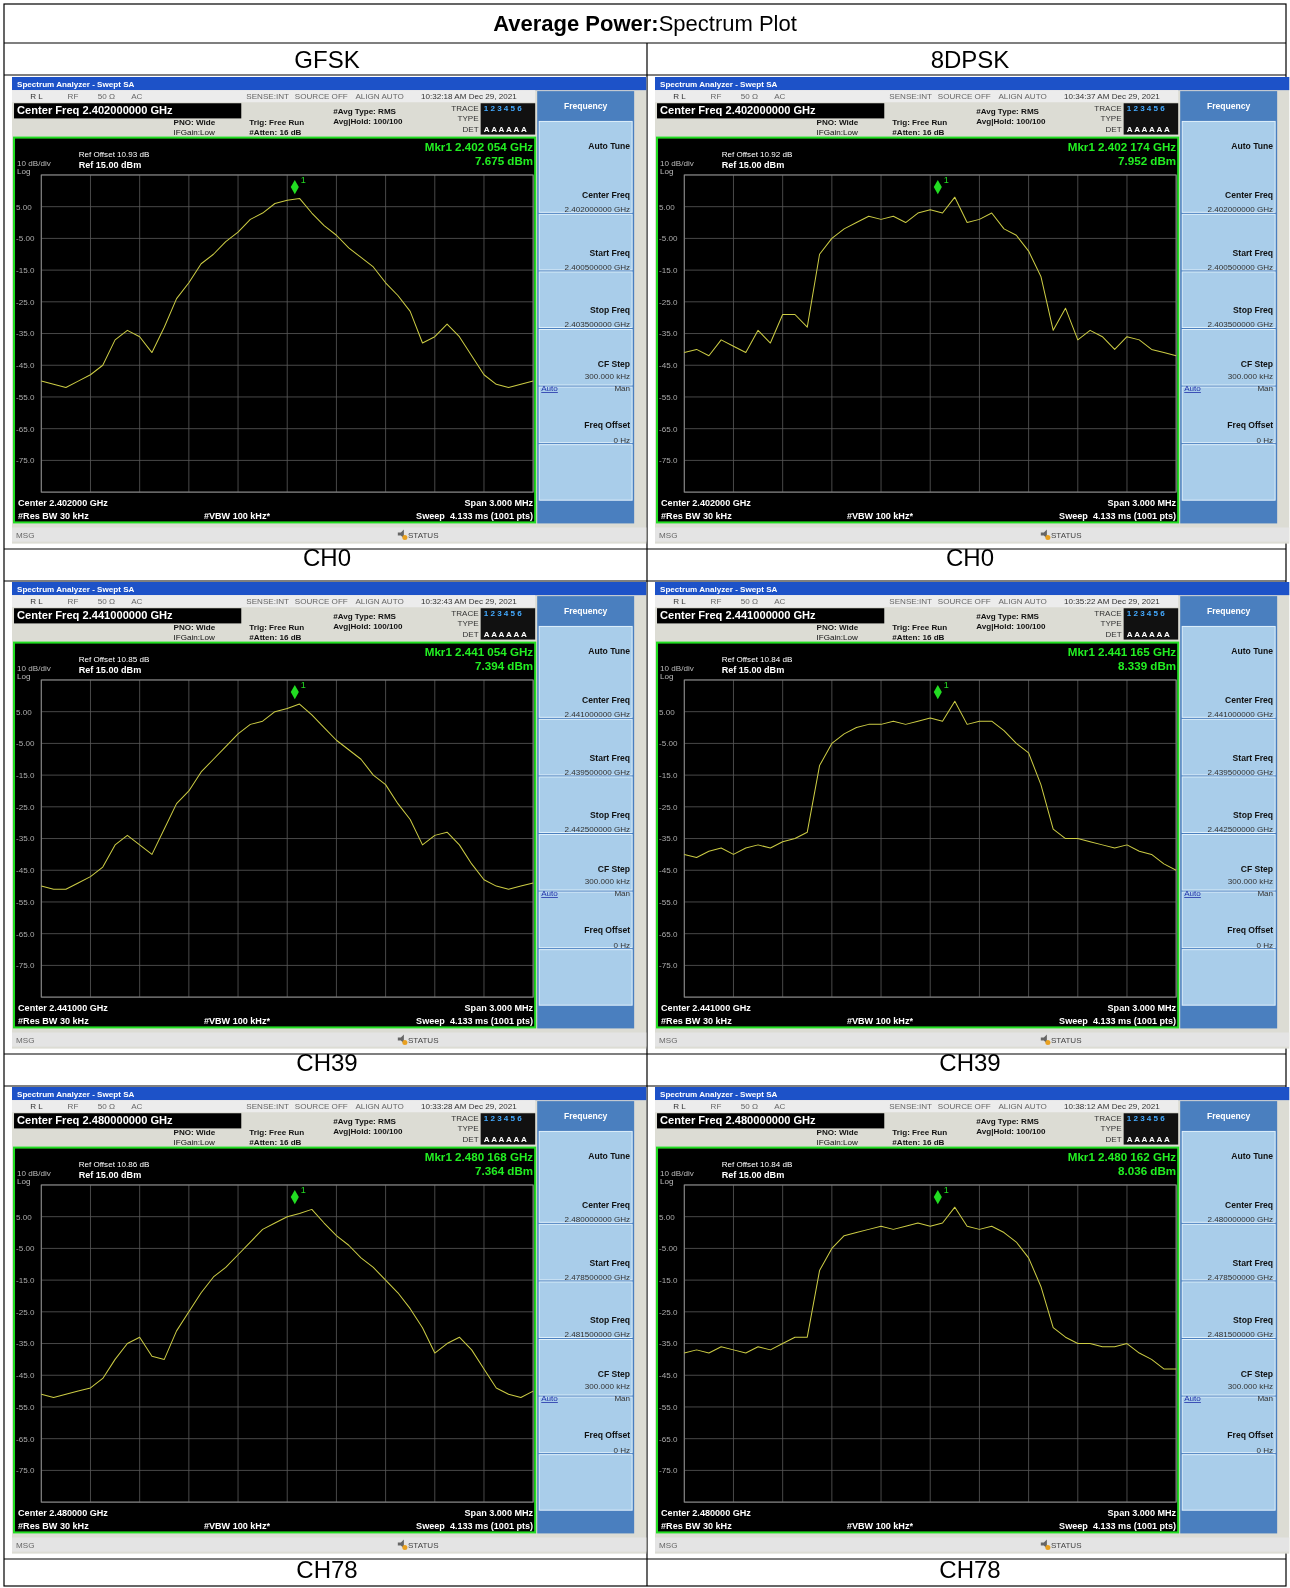 Image resolution: width=1290 pixels, height=1588 pixels. What do you see at coordinates (1240, 210) in the screenshot?
I see `text: 2.402000000 GHz` at bounding box center [1240, 210].